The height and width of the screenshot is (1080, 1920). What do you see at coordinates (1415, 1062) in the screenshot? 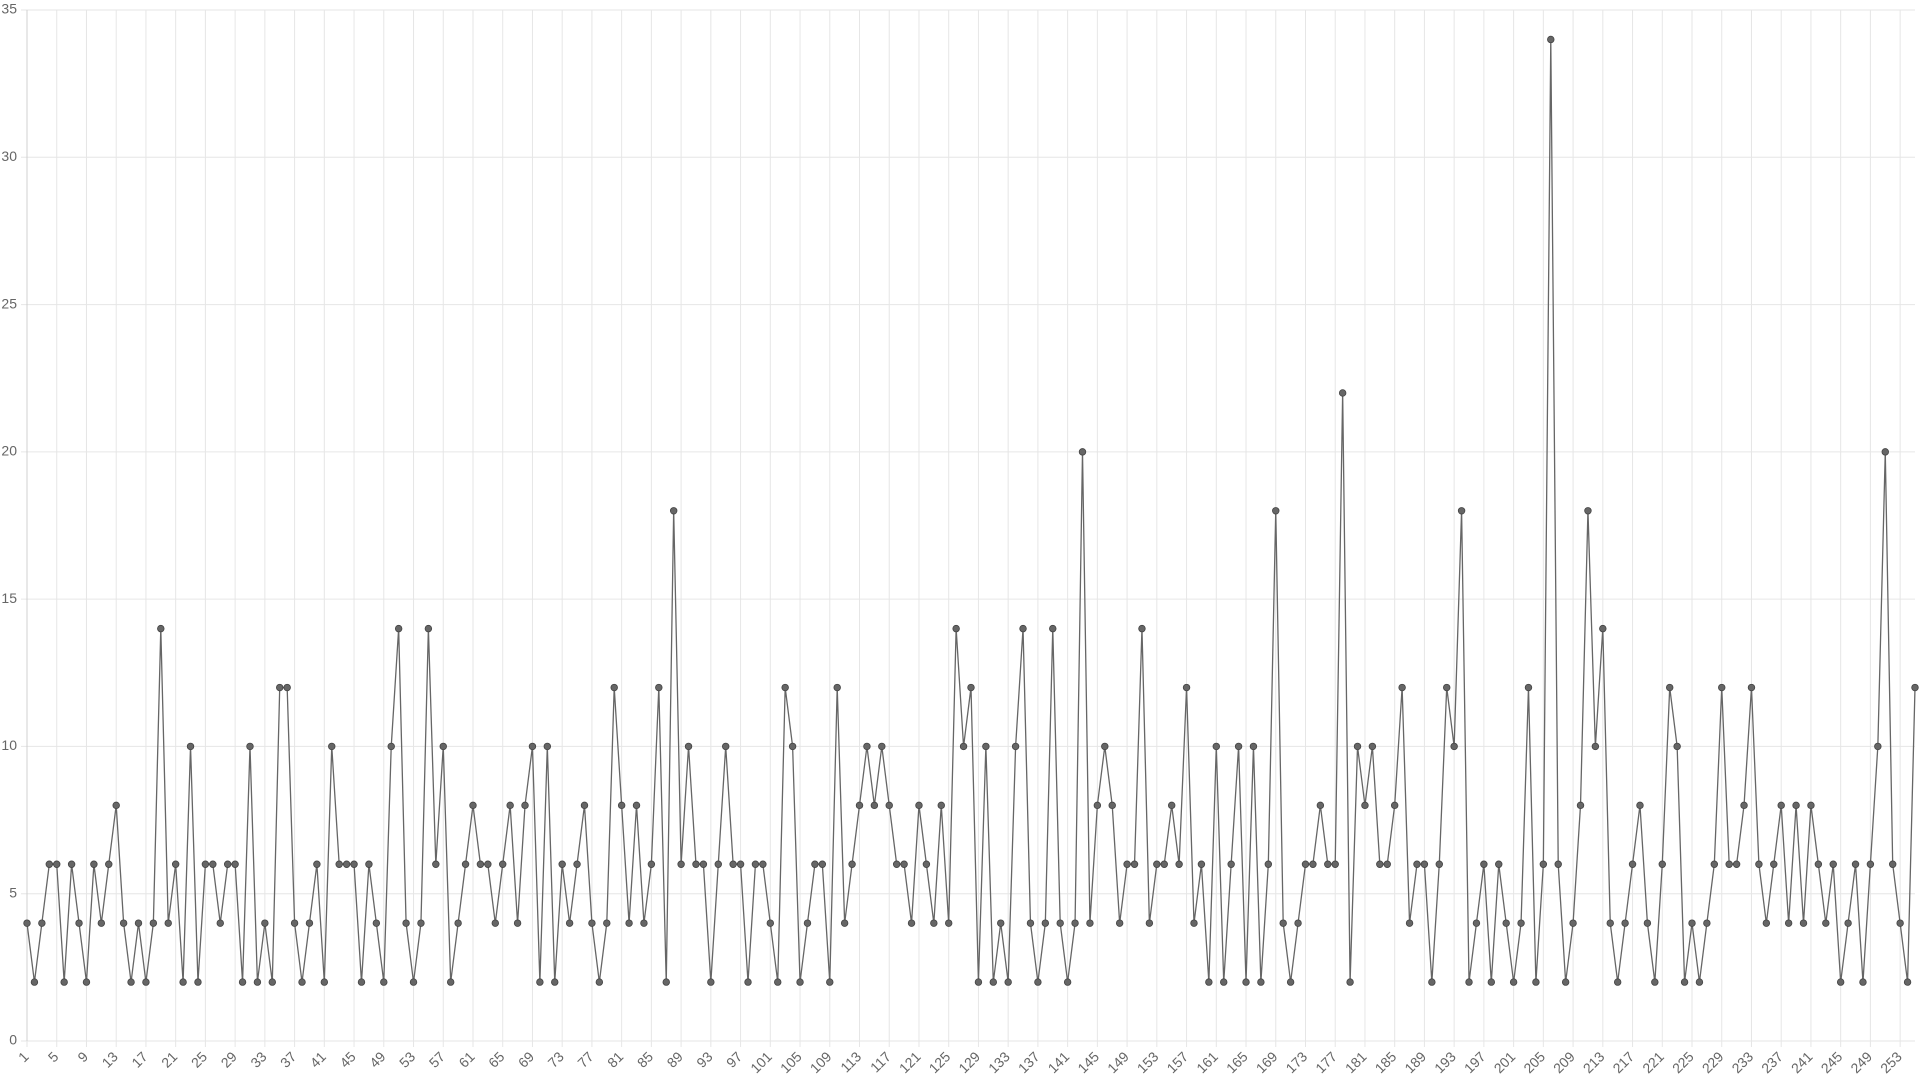
I see `x-tick-label: 189` at bounding box center [1415, 1062].